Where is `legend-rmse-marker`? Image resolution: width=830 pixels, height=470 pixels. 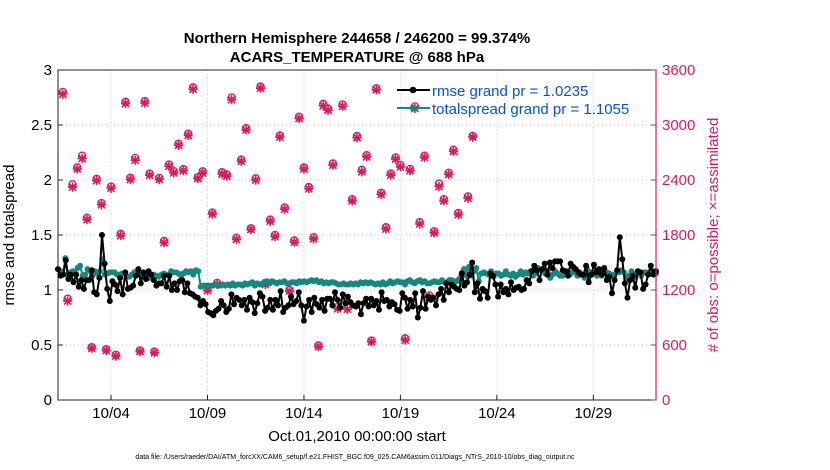 legend-rmse-marker is located at coordinates (413, 90).